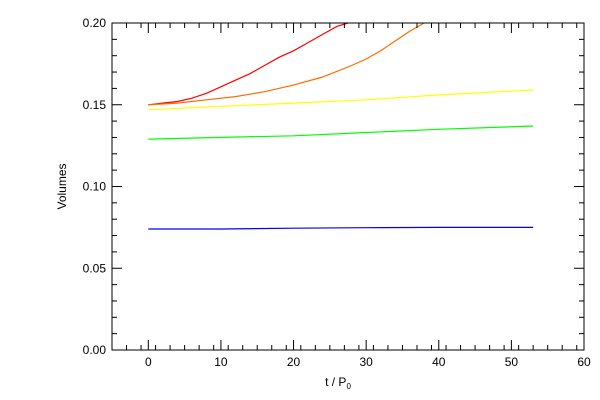  I want to click on x-tick-label: 30, so click(366, 362).